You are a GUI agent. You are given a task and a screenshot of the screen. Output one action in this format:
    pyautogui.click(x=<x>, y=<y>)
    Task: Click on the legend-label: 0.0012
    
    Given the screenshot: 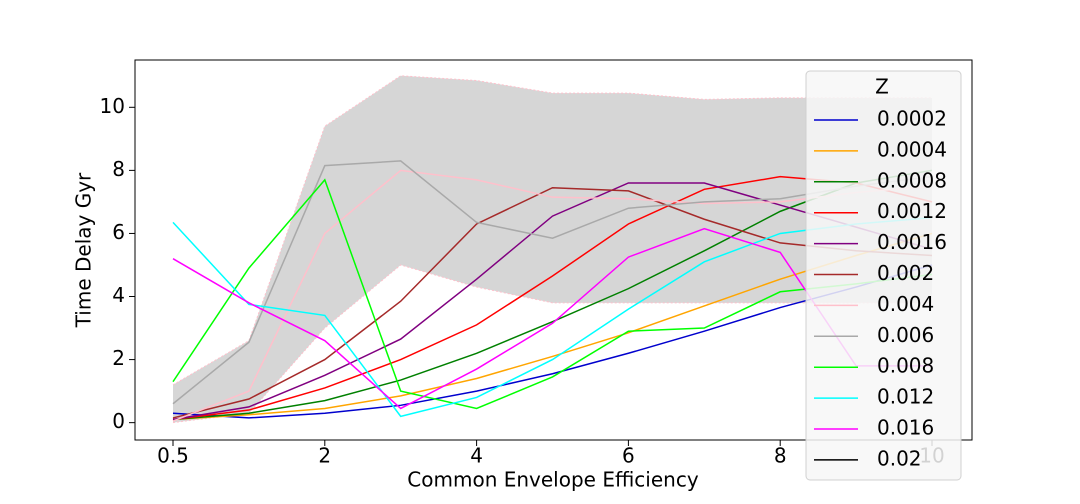 What is the action you would take?
    pyautogui.click(x=912, y=211)
    